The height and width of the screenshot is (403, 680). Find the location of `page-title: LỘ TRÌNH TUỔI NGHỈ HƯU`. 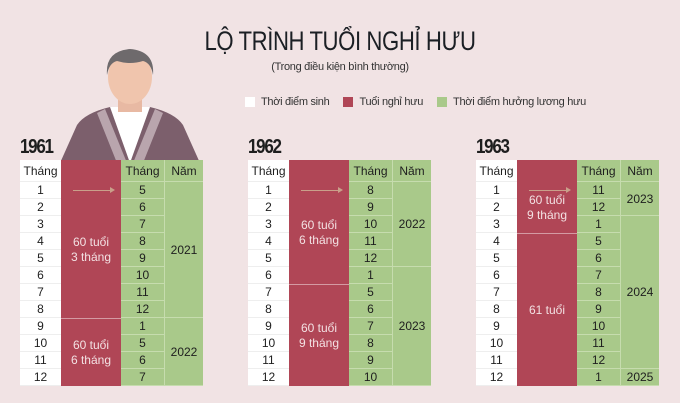

page-title: LỘ TRÌNH TUỔI NGHỈ HƯU is located at coordinates (340, 41).